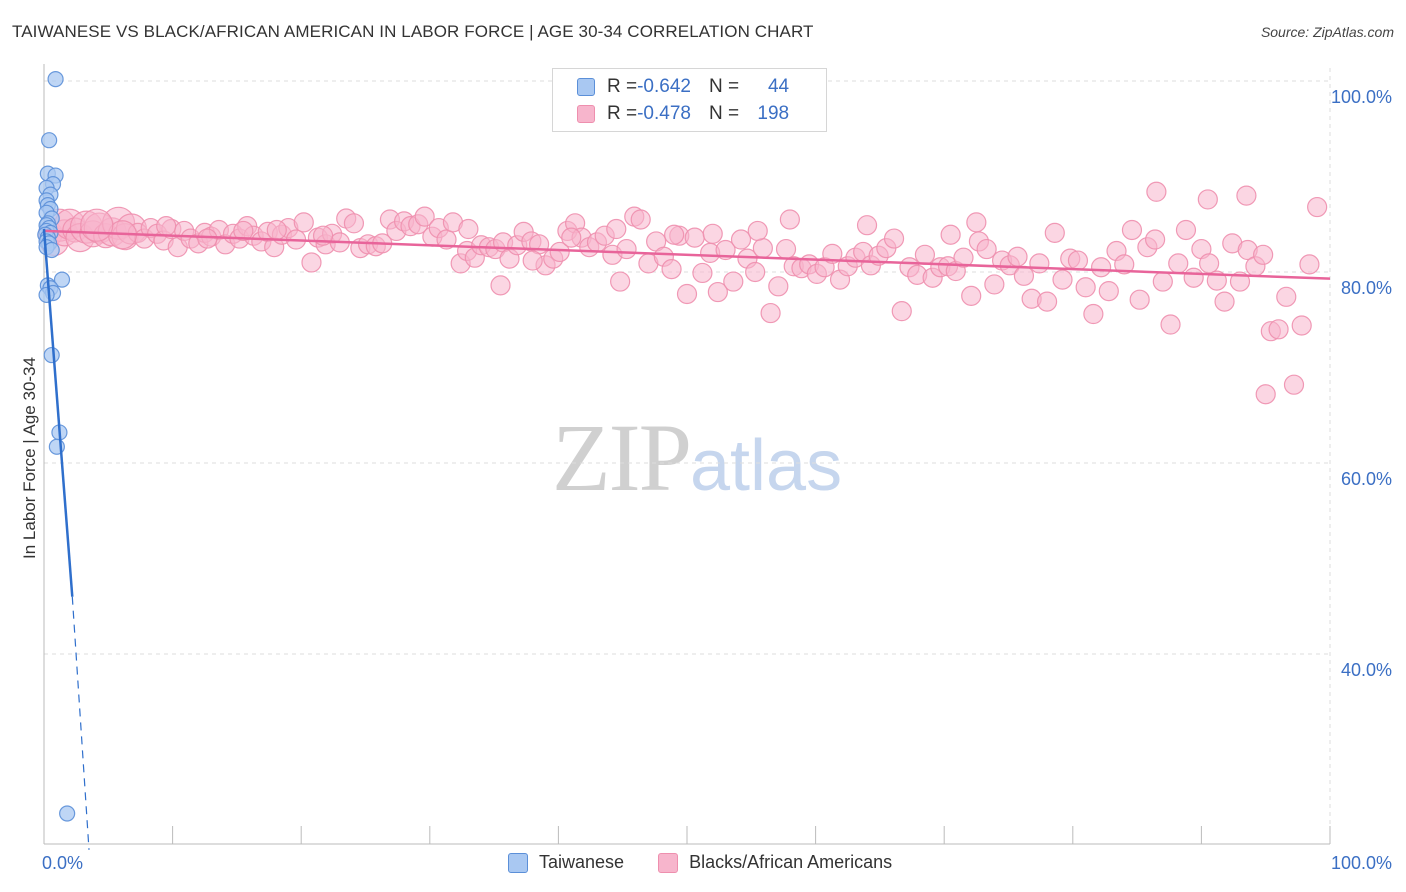 Image resolution: width=1406 pixels, height=892 pixels. I want to click on series-legend-label-black: Blacks/African Americans, so click(791, 862).